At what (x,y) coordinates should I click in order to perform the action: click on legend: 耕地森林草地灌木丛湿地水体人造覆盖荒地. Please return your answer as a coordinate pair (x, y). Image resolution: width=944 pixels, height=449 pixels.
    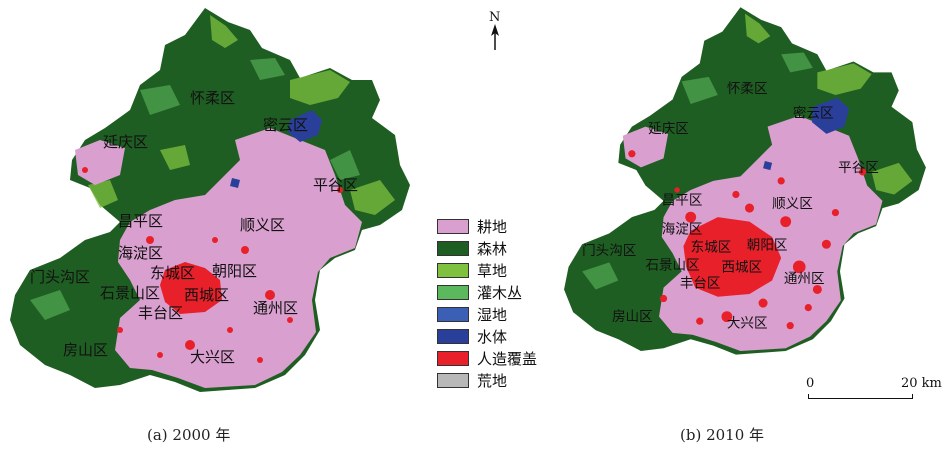
    Looking at the image, I should click on (487, 303).